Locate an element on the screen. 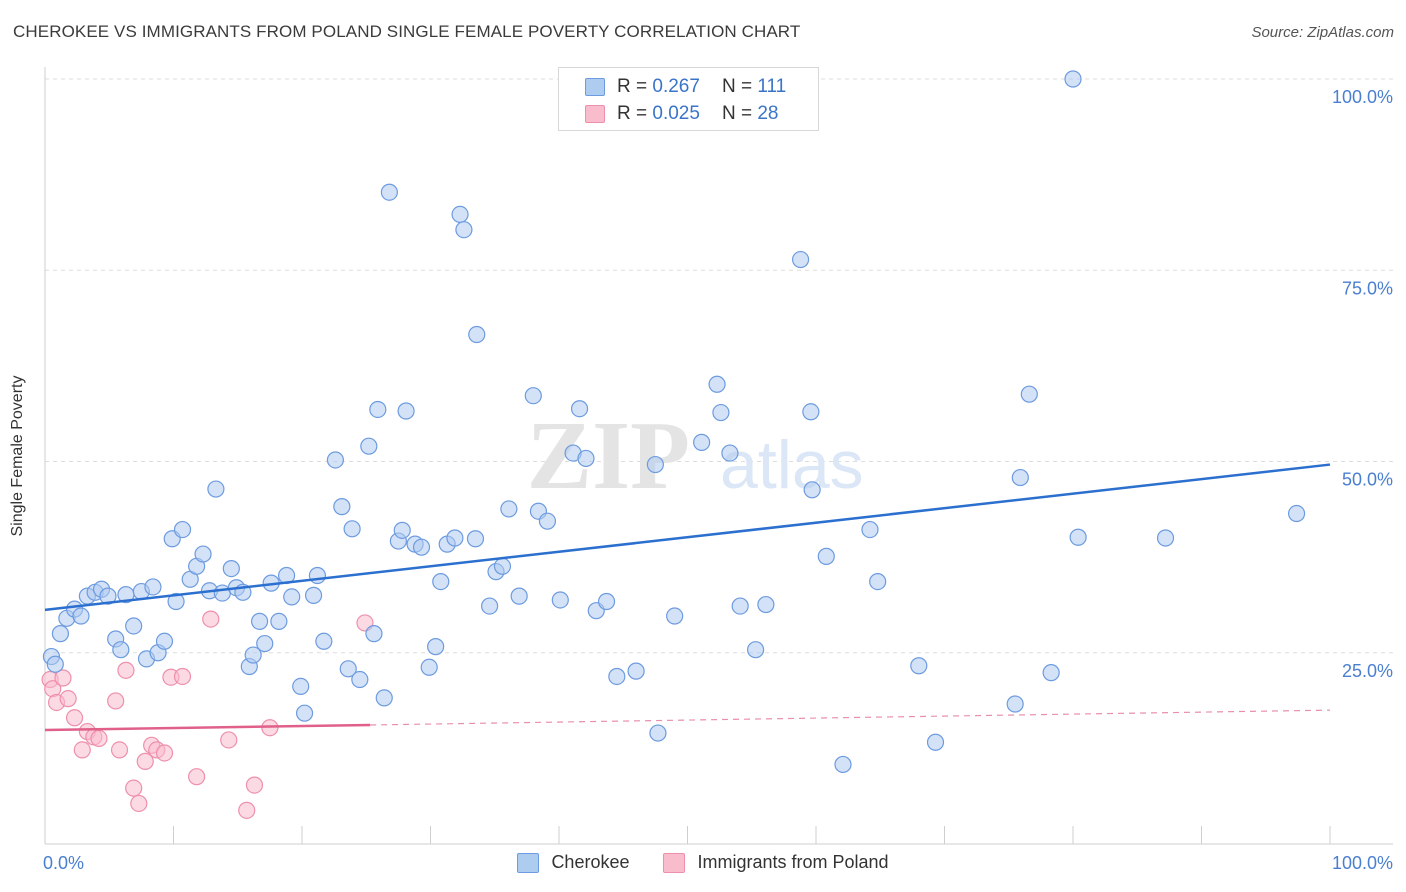 The width and height of the screenshot is (1406, 892). watermark-atlas: atlas is located at coordinates (792, 465).